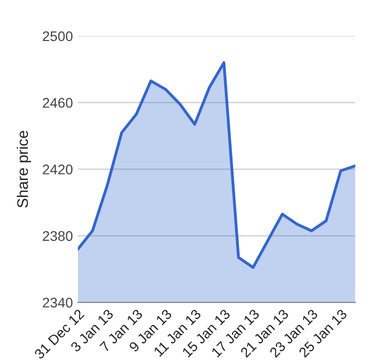  Describe the element at coordinates (57, 303) in the screenshot. I see `y-tick-label: 2340` at that location.